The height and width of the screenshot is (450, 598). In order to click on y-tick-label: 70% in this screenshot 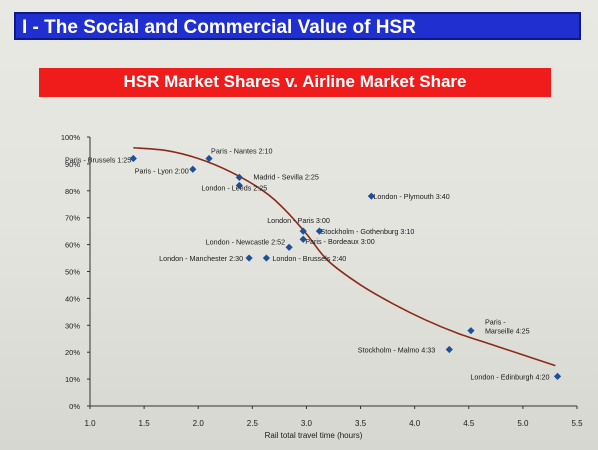, I will do `click(72, 218)`.